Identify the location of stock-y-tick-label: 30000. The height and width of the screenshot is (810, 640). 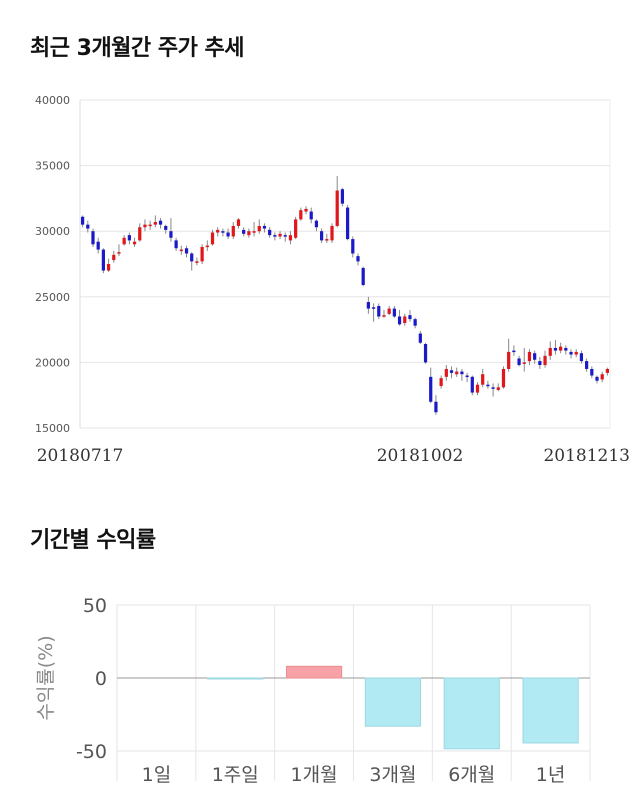
(52, 231).